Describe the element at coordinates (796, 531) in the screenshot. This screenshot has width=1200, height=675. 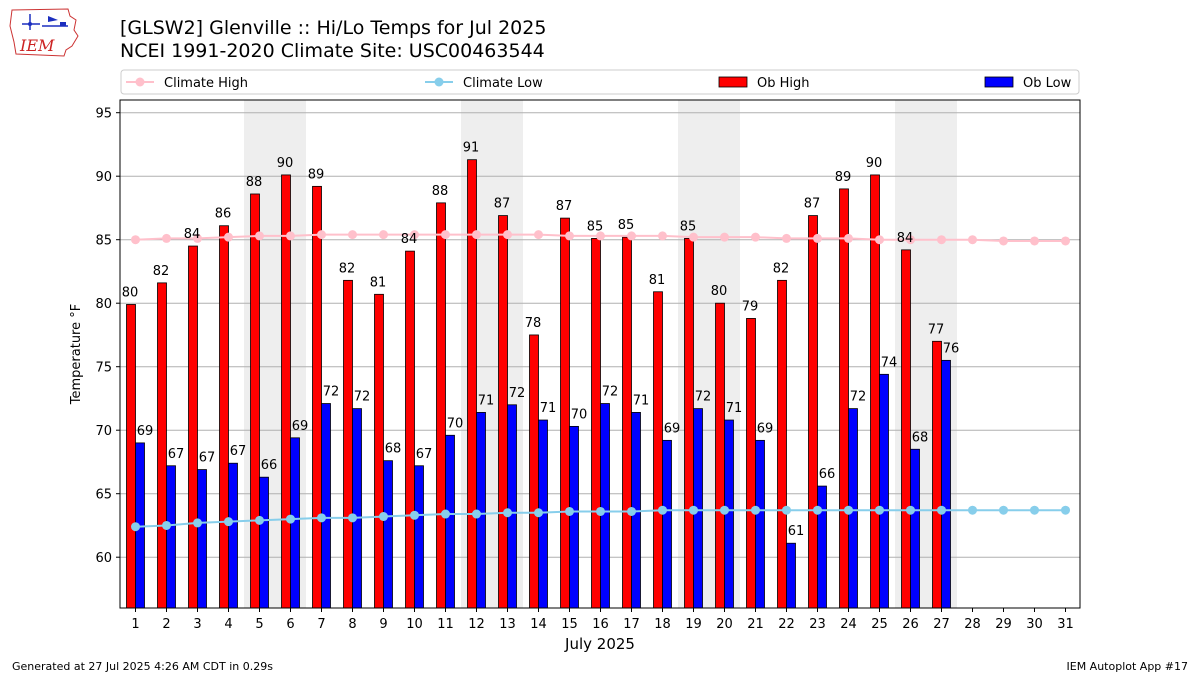
I see `ob-low-label: 61` at that location.